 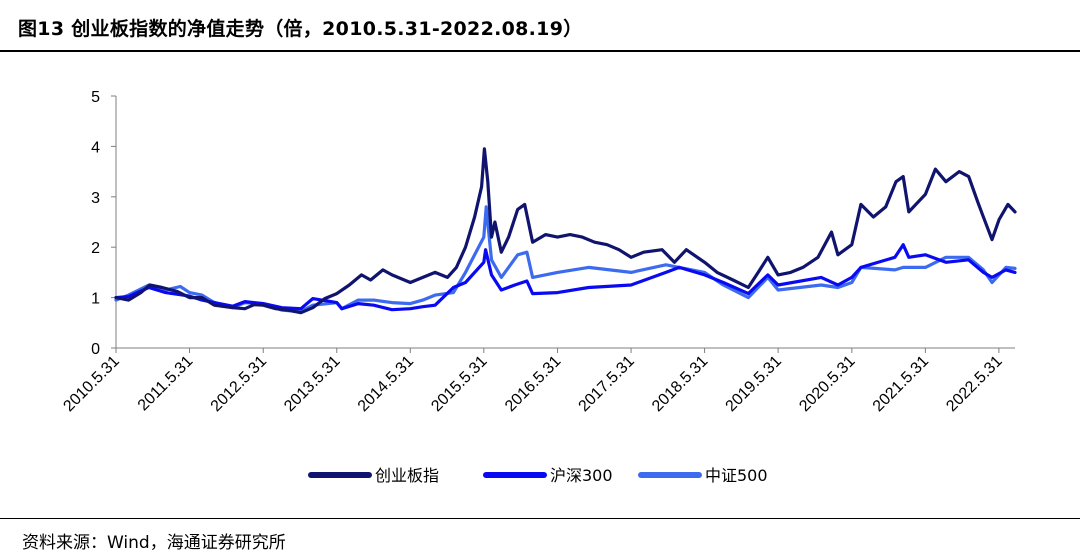 What do you see at coordinates (538, 475) in the screenshot?
I see `chart-legend: 创业板指 沪深300 中证500` at bounding box center [538, 475].